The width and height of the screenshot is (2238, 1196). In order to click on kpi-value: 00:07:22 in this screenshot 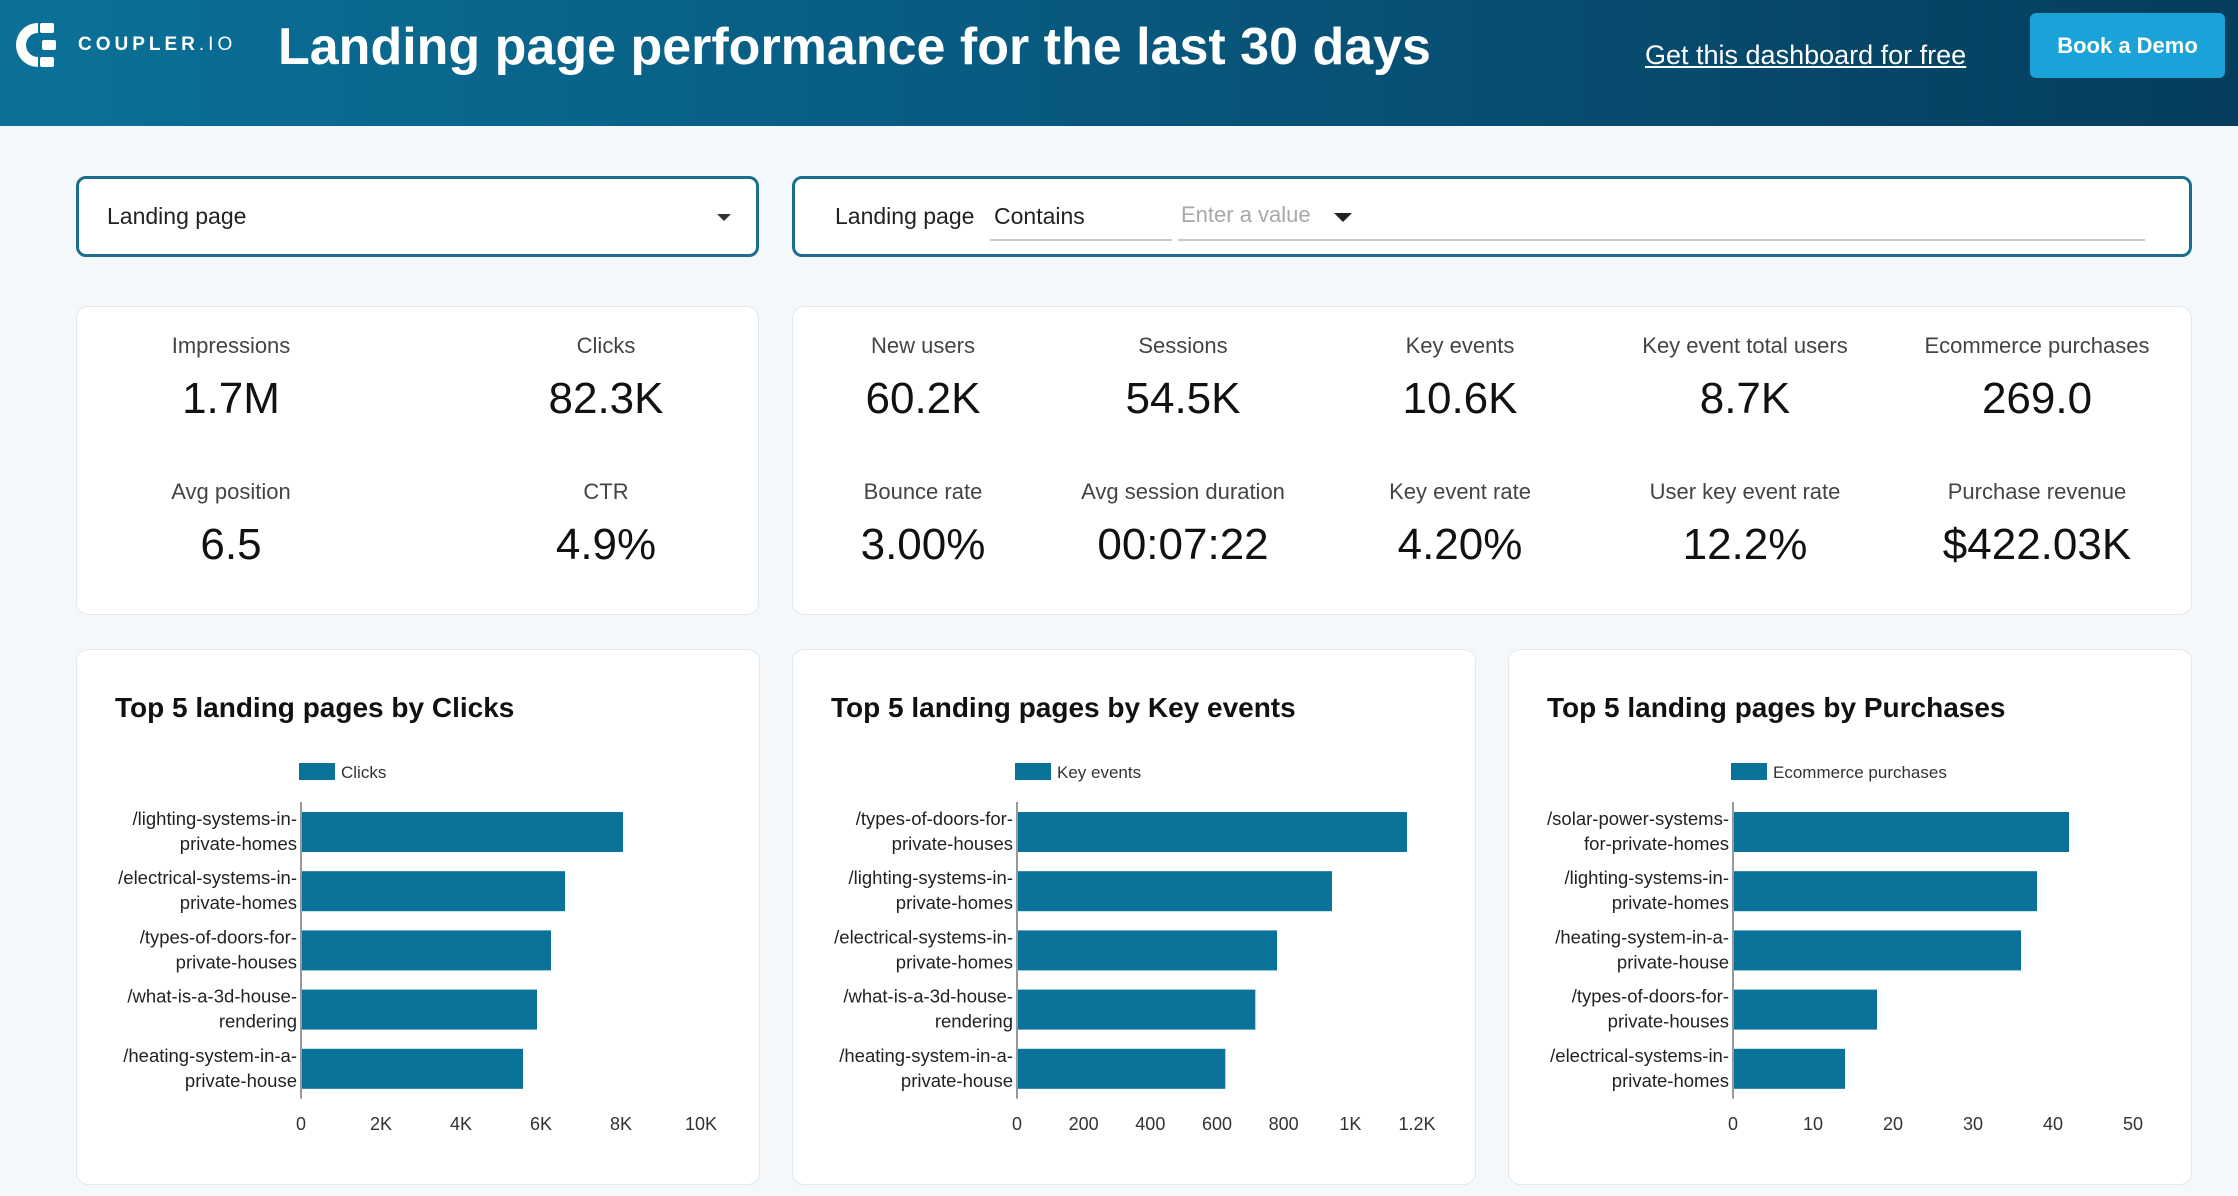, I will do `click(1183, 544)`.